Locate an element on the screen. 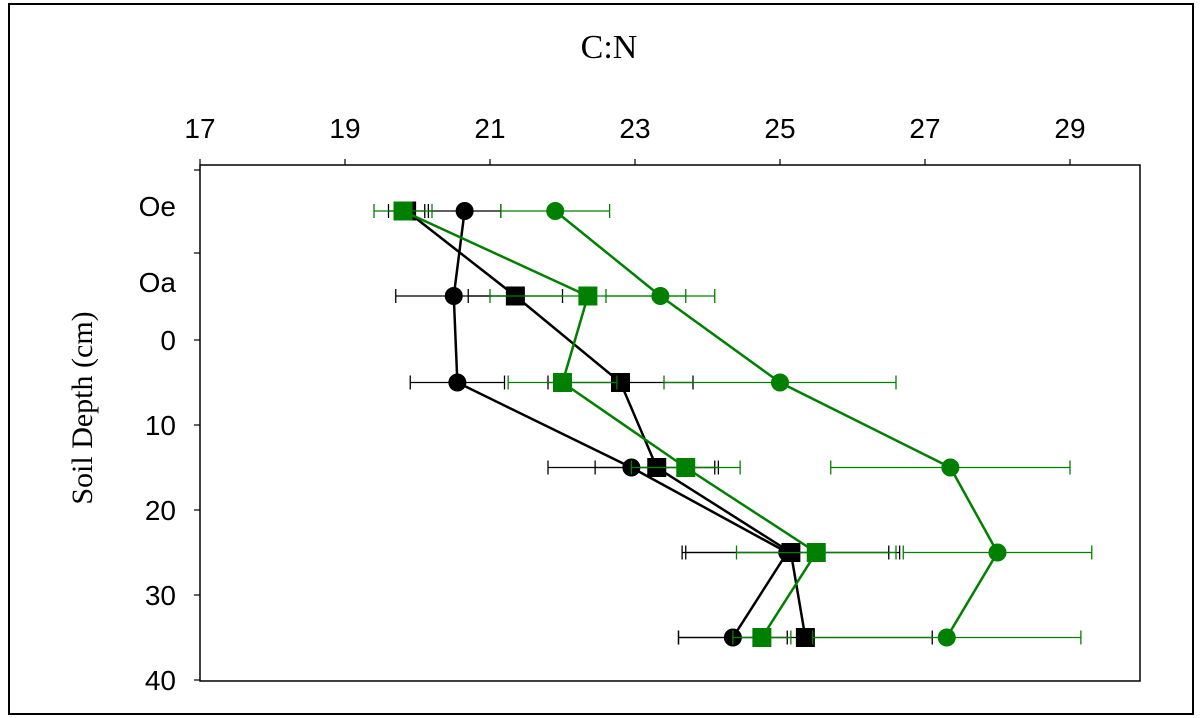 This screenshot has height=718, width=1202. x-tick-label: 23 is located at coordinates (634, 128).